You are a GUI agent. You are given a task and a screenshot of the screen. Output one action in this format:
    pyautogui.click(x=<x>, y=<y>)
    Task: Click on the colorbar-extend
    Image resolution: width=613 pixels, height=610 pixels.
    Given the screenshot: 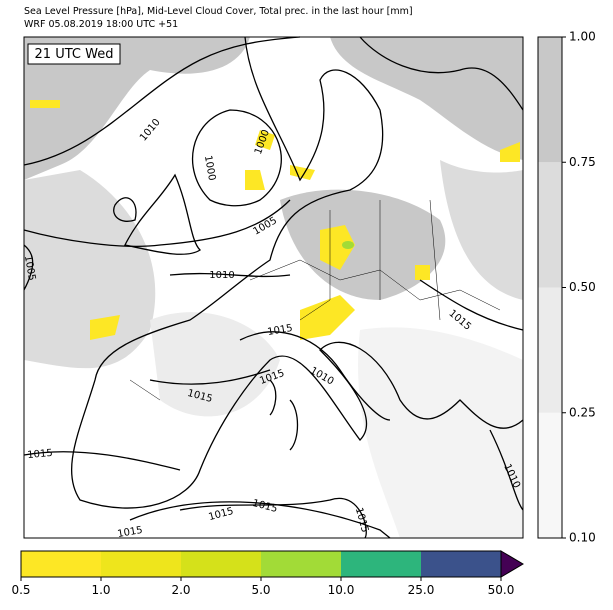 What is the action you would take?
    pyautogui.click(x=512, y=564)
    